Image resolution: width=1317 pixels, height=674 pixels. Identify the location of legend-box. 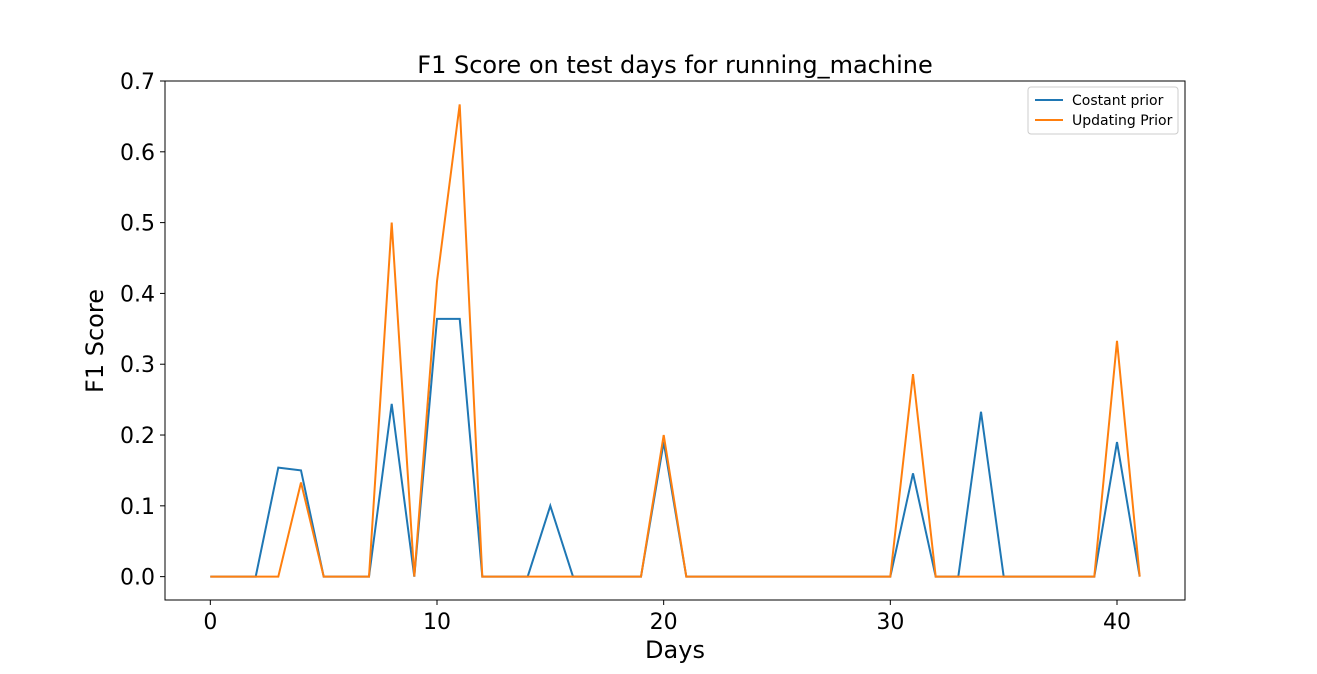
(1103, 110).